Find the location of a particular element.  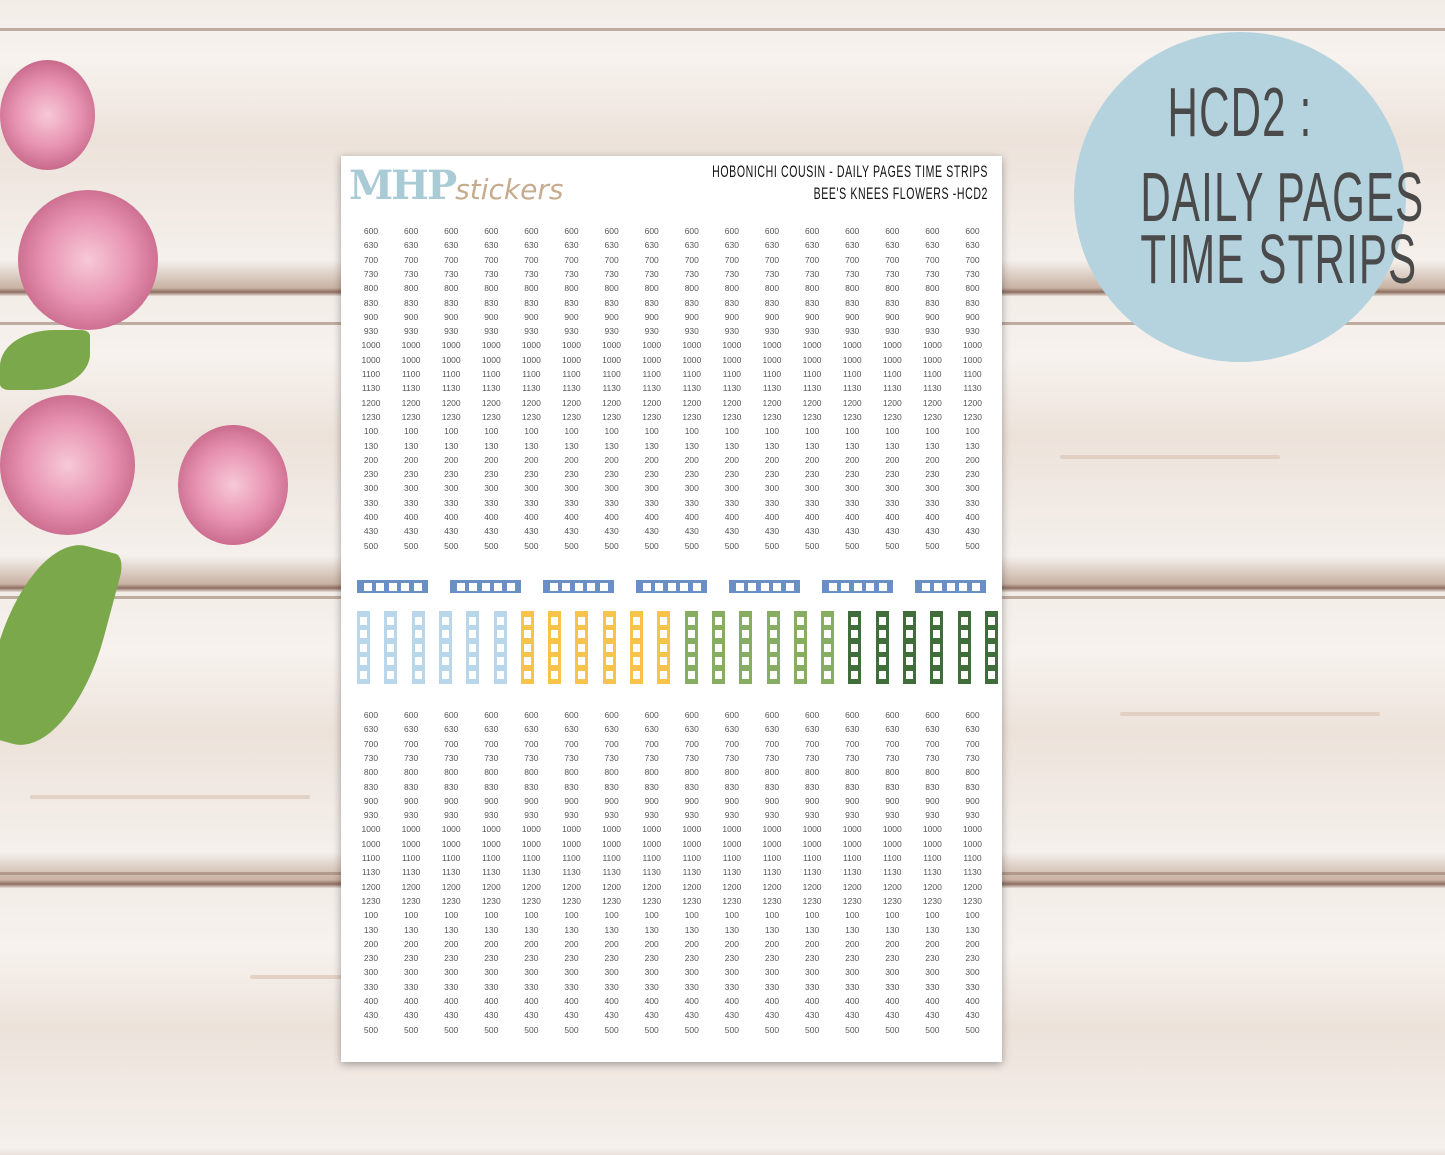

time-label: 1230 is located at coordinates (932, 900).